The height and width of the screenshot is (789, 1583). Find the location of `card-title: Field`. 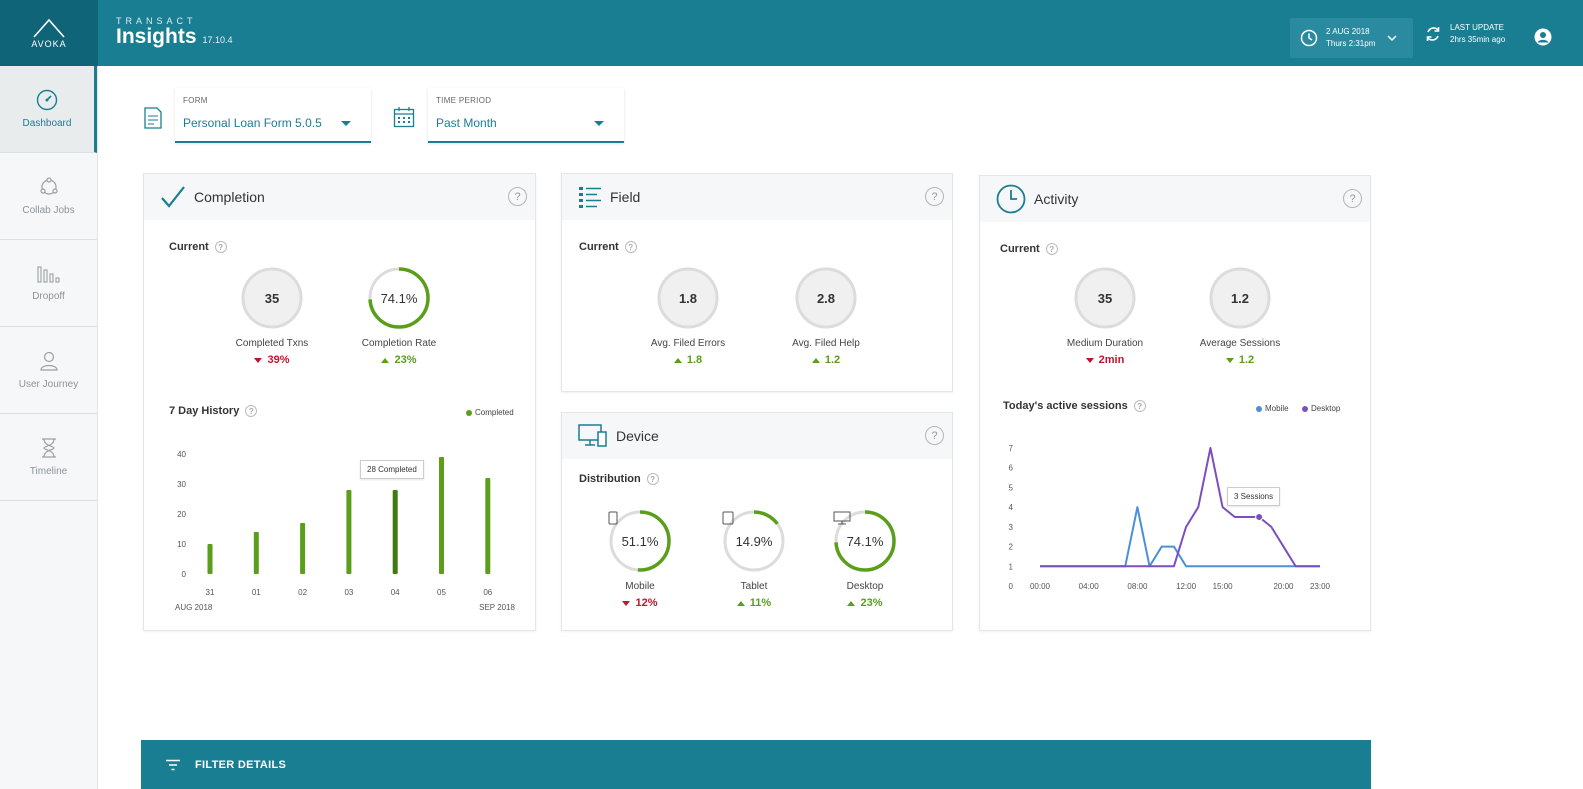

card-title: Field is located at coordinates (625, 197).